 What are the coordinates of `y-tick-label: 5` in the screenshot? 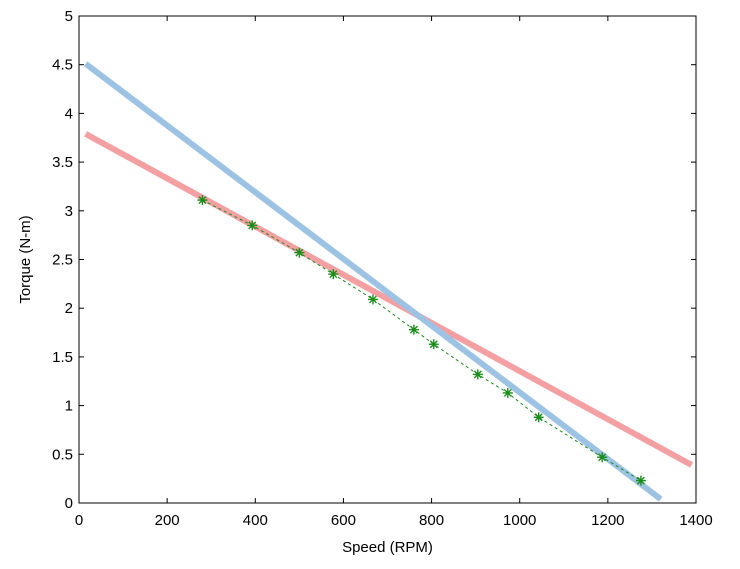 It's located at (69, 16).